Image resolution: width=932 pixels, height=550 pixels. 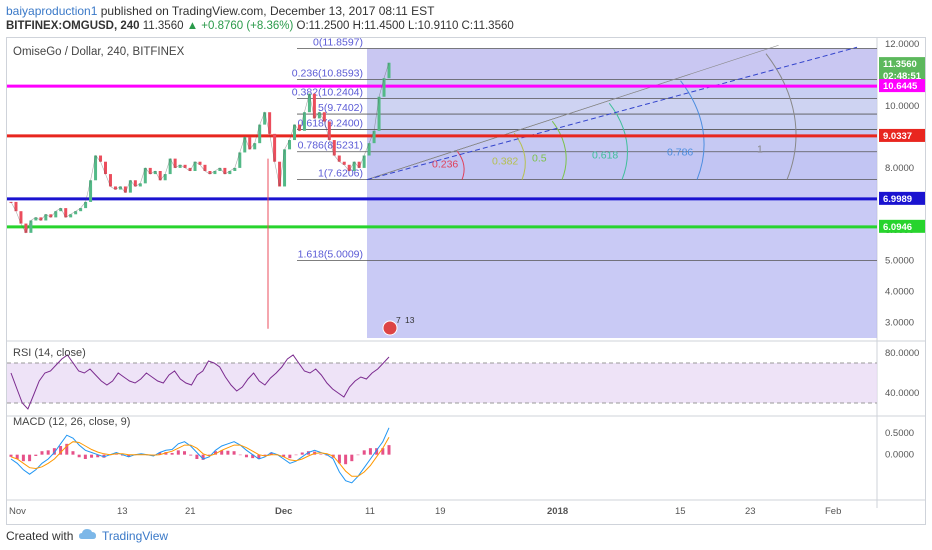 I want to click on rsi-band, so click(x=442, y=383).